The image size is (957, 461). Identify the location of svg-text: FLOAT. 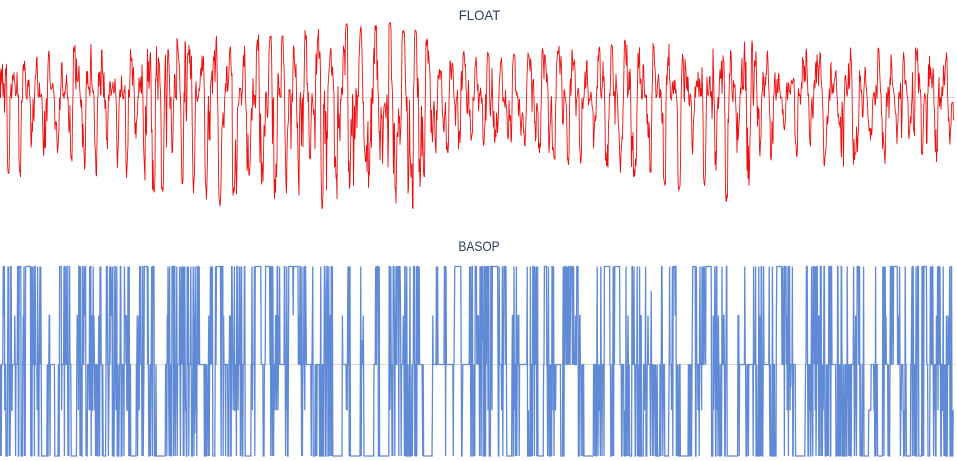
(480, 15).